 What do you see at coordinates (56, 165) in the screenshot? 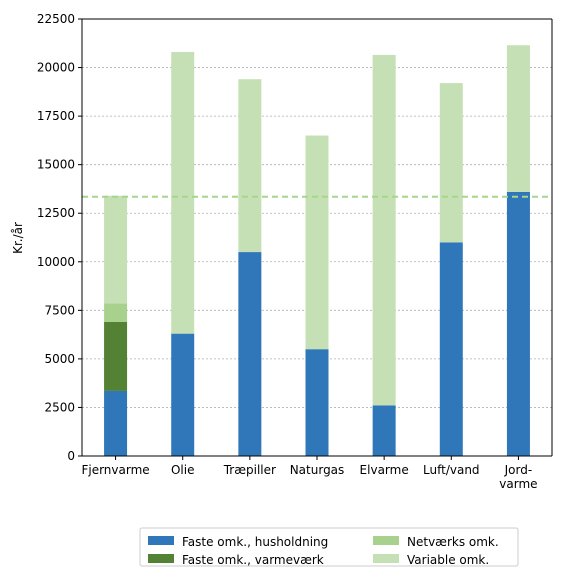
I see `y-tick-label-6: 15000` at bounding box center [56, 165].